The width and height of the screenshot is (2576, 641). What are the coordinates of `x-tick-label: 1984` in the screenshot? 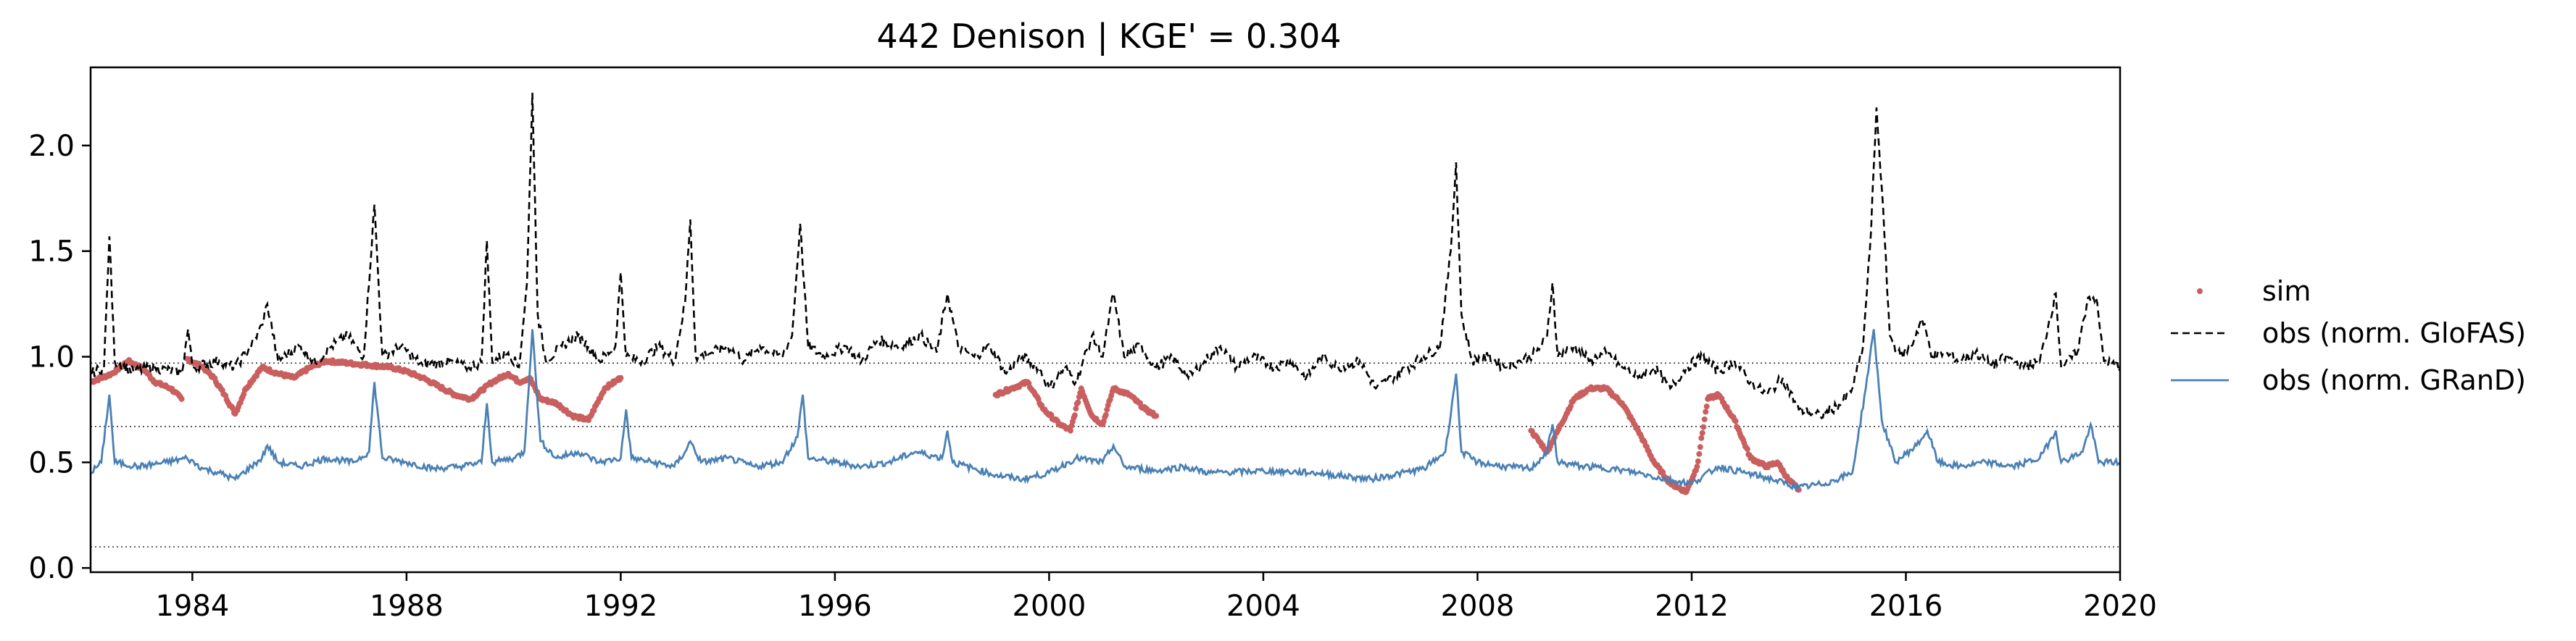 It's located at (192, 606).